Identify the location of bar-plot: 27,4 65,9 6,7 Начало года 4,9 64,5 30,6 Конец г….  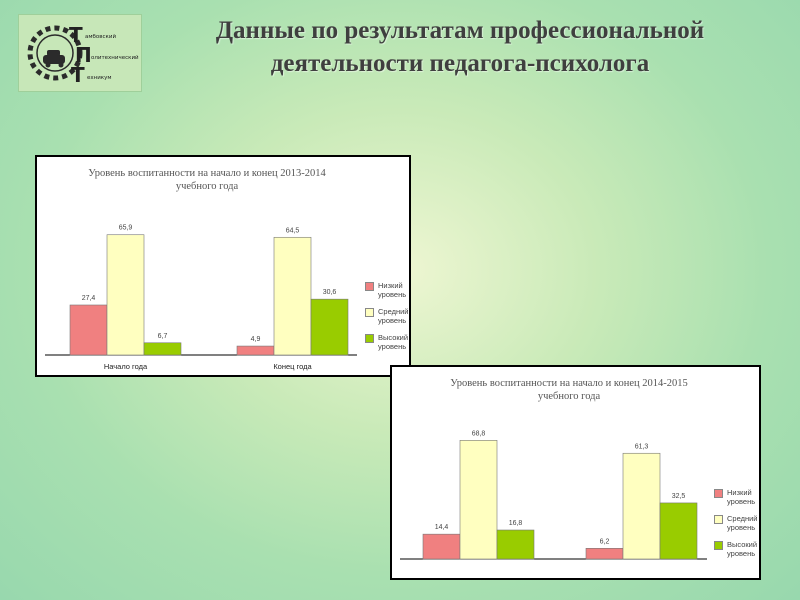
(201, 298).